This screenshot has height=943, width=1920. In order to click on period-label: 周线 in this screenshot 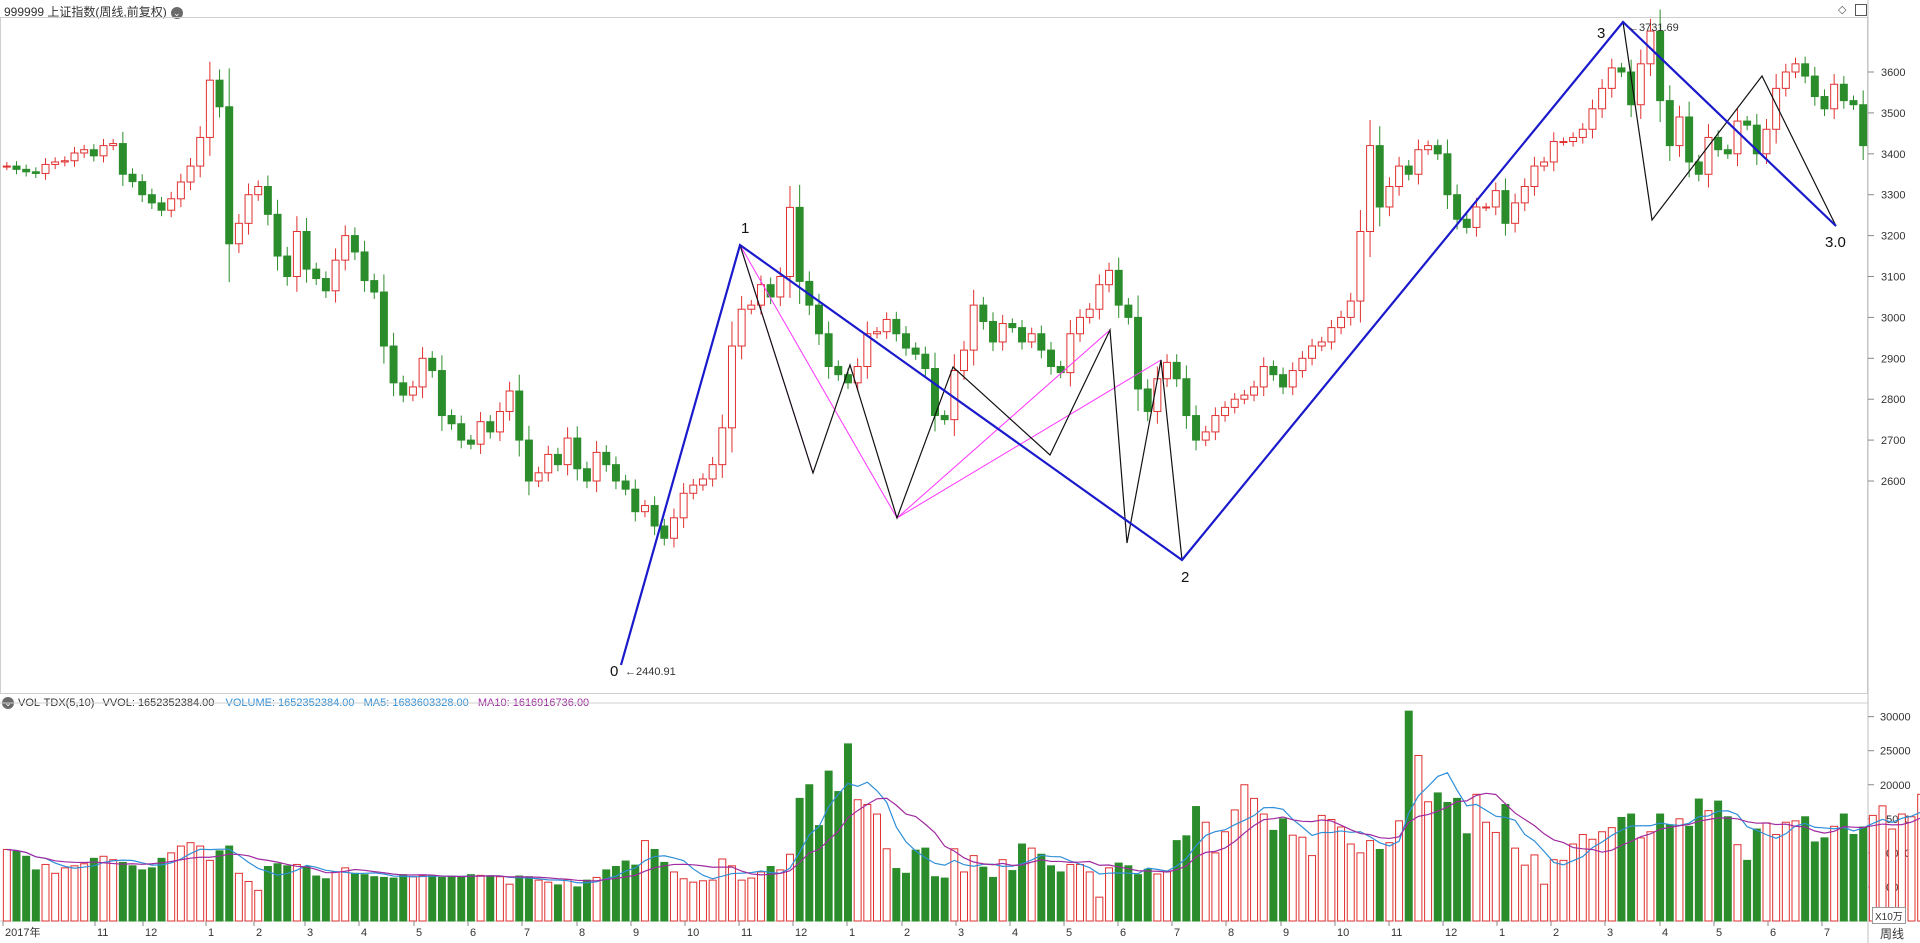, I will do `click(1892, 934)`.